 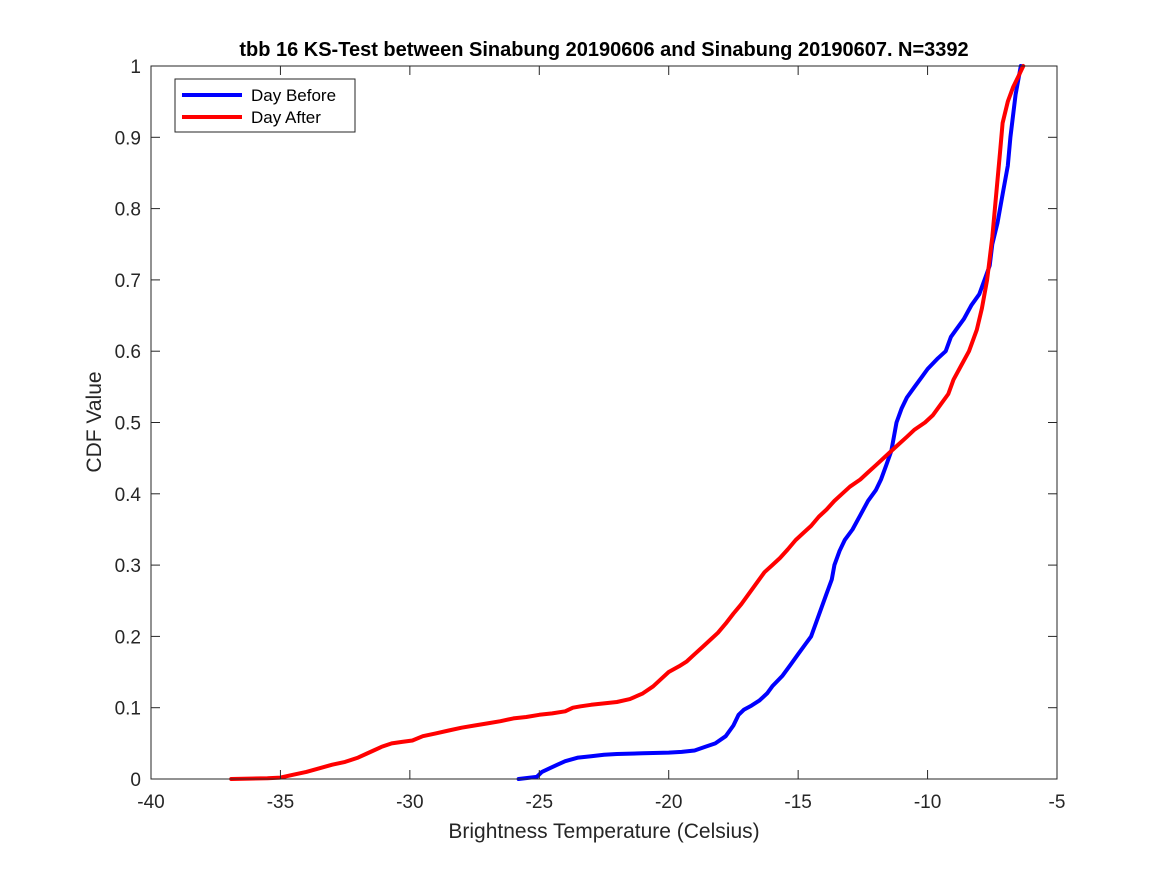 What do you see at coordinates (128, 709) in the screenshot?
I see `y-tick-label: 0.1` at bounding box center [128, 709].